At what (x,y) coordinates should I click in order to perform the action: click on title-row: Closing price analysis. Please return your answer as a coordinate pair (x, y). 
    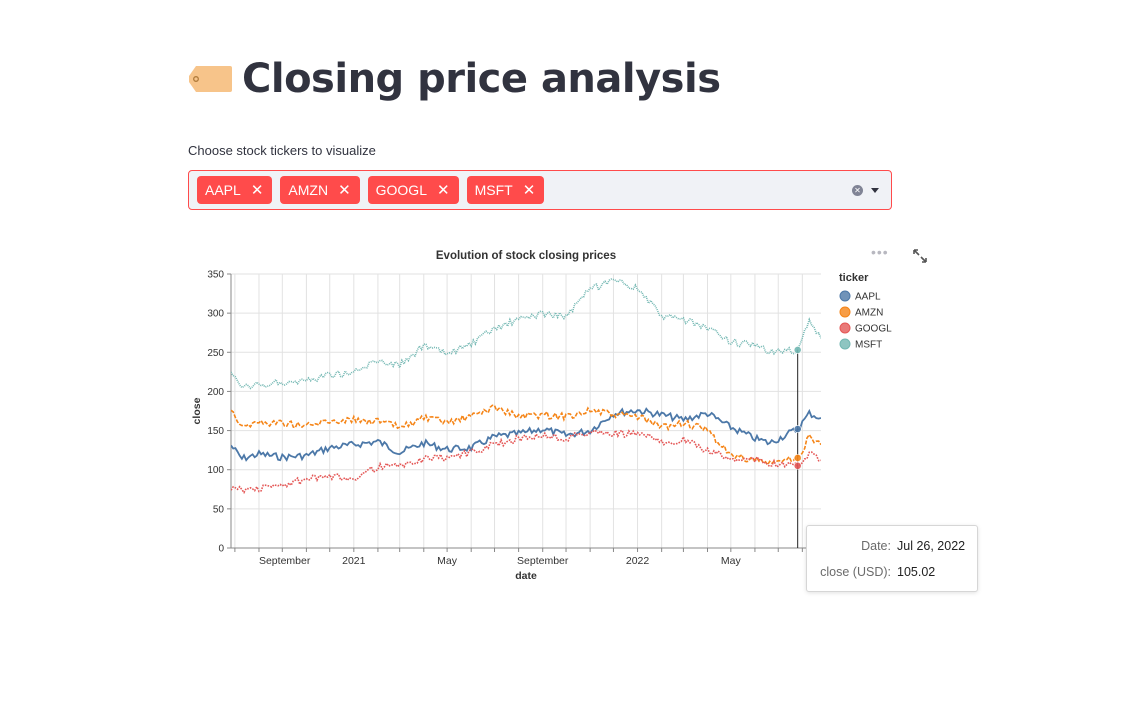
    Looking at the image, I should click on (454, 79).